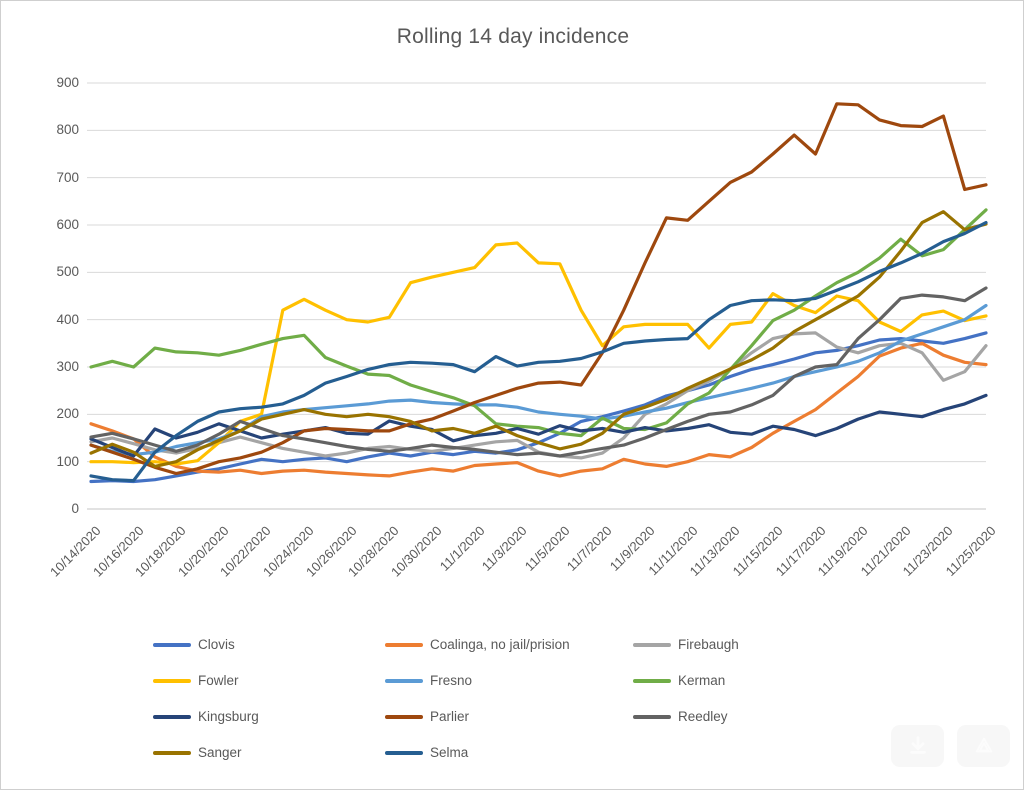 The height and width of the screenshot is (790, 1024). What do you see at coordinates (75, 508) in the screenshot?
I see `y-tick-label-0: 0` at bounding box center [75, 508].